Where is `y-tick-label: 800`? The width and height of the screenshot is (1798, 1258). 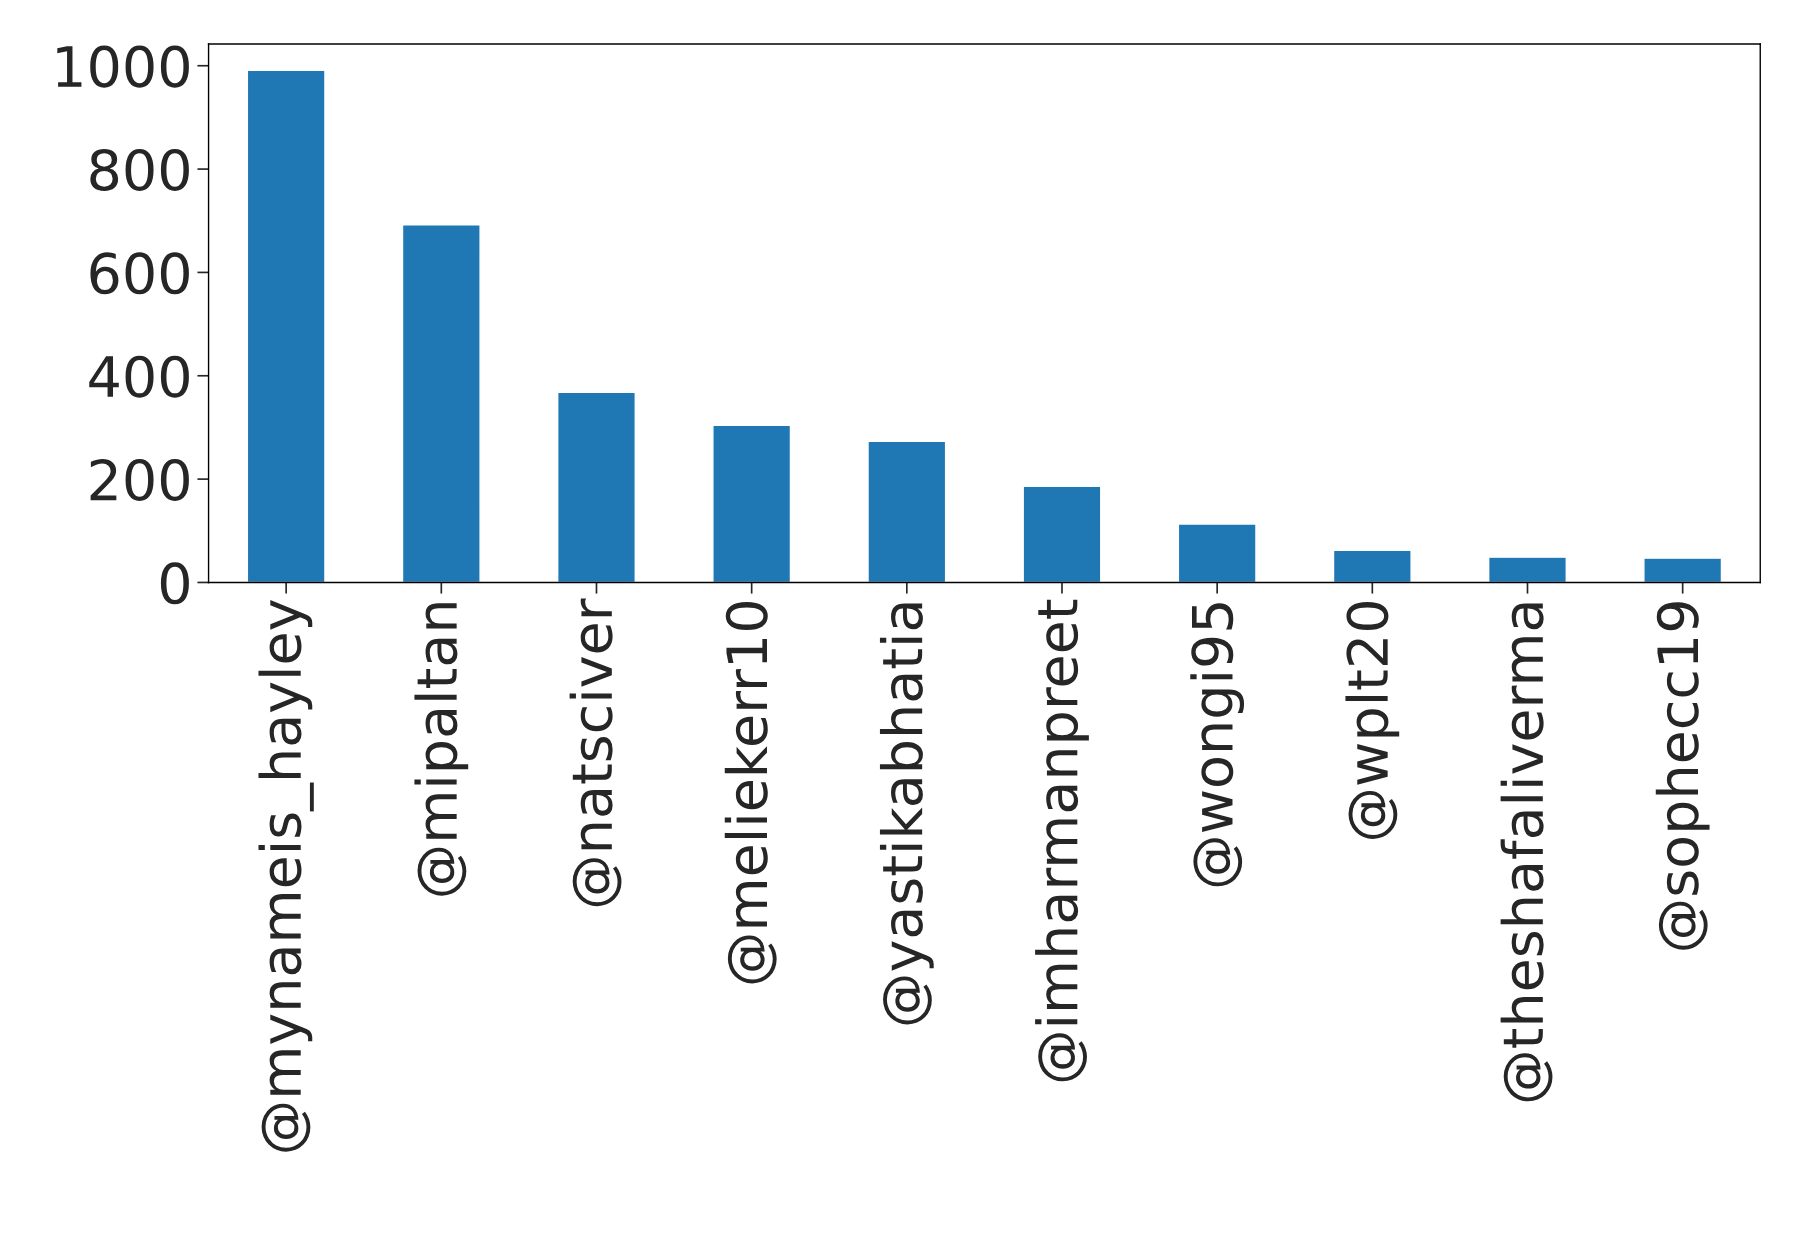 y-tick-label: 800 is located at coordinates (139, 169).